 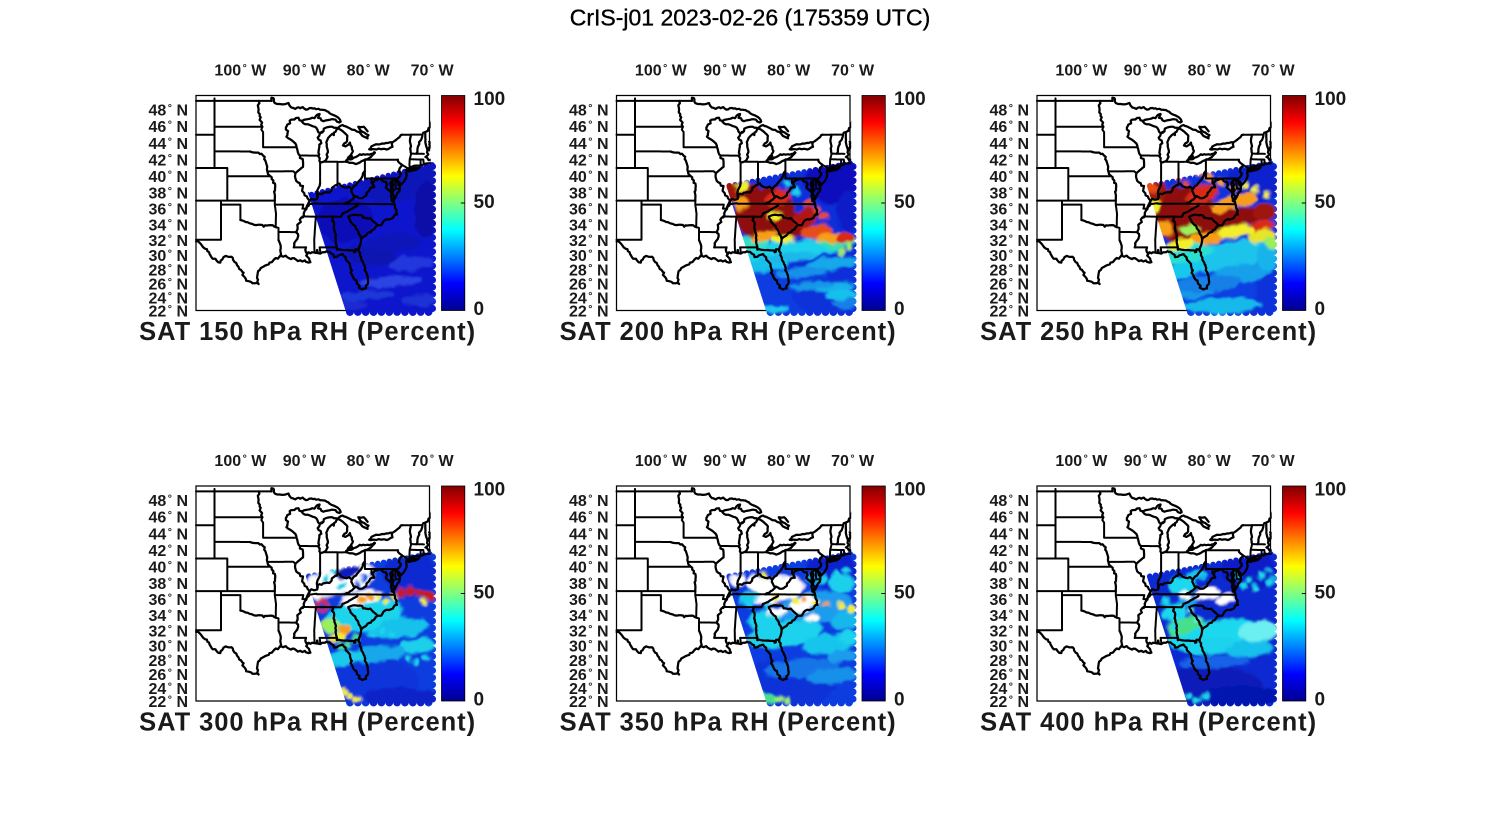 I want to click on svg-text: SAT 150 hPa RH (Percent), so click(x=307, y=332).